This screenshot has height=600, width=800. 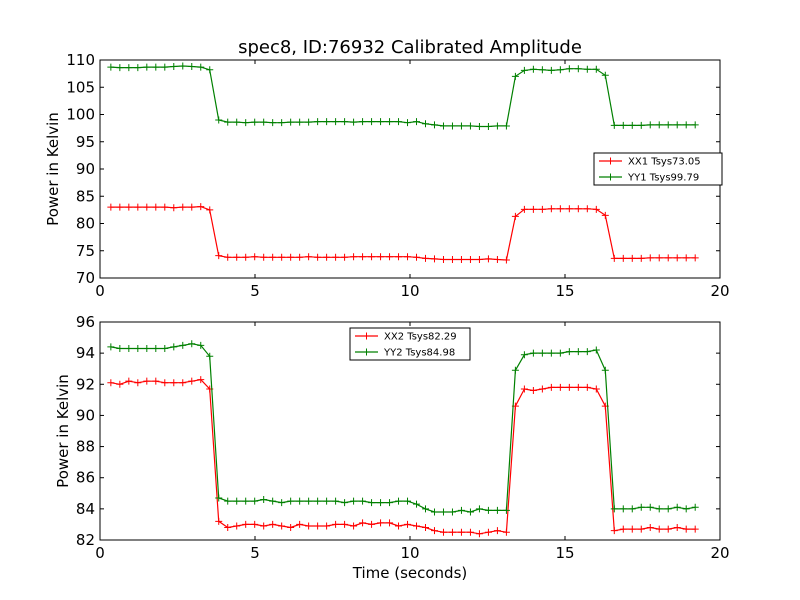 I want to click on y-tick-label: 85, so click(x=85, y=196).